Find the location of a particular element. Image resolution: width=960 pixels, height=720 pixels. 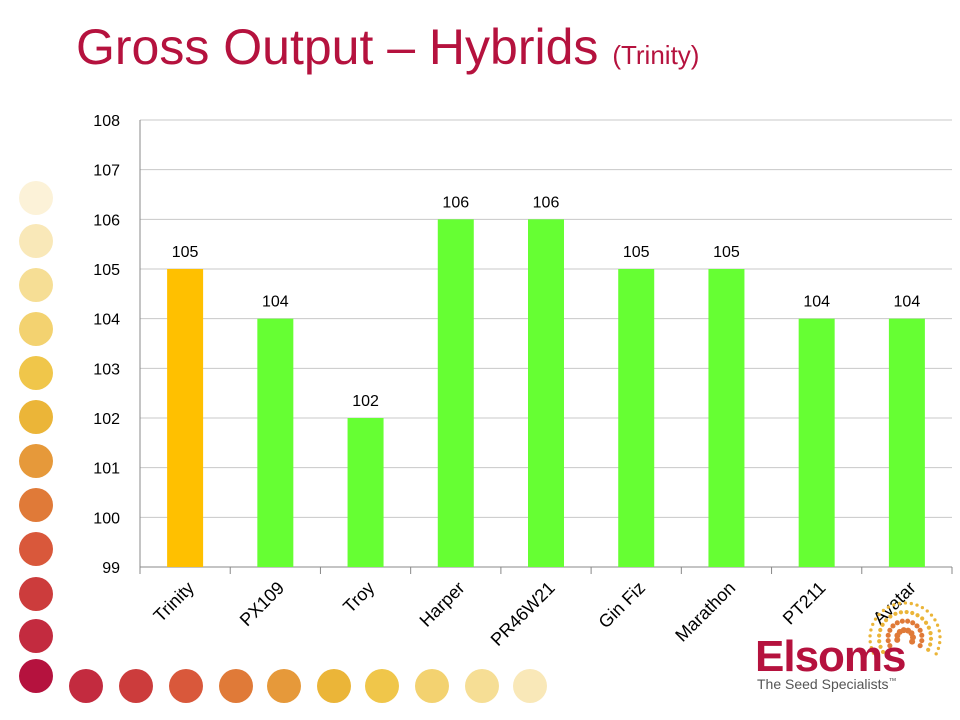

x-tick-label: Harper is located at coordinates (442, 604).